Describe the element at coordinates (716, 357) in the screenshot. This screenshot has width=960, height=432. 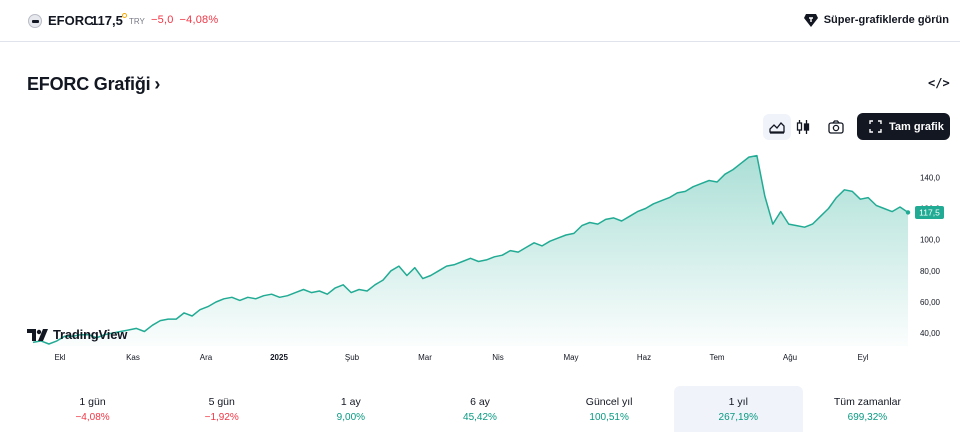
I see `x-tick-label: Tem` at that location.